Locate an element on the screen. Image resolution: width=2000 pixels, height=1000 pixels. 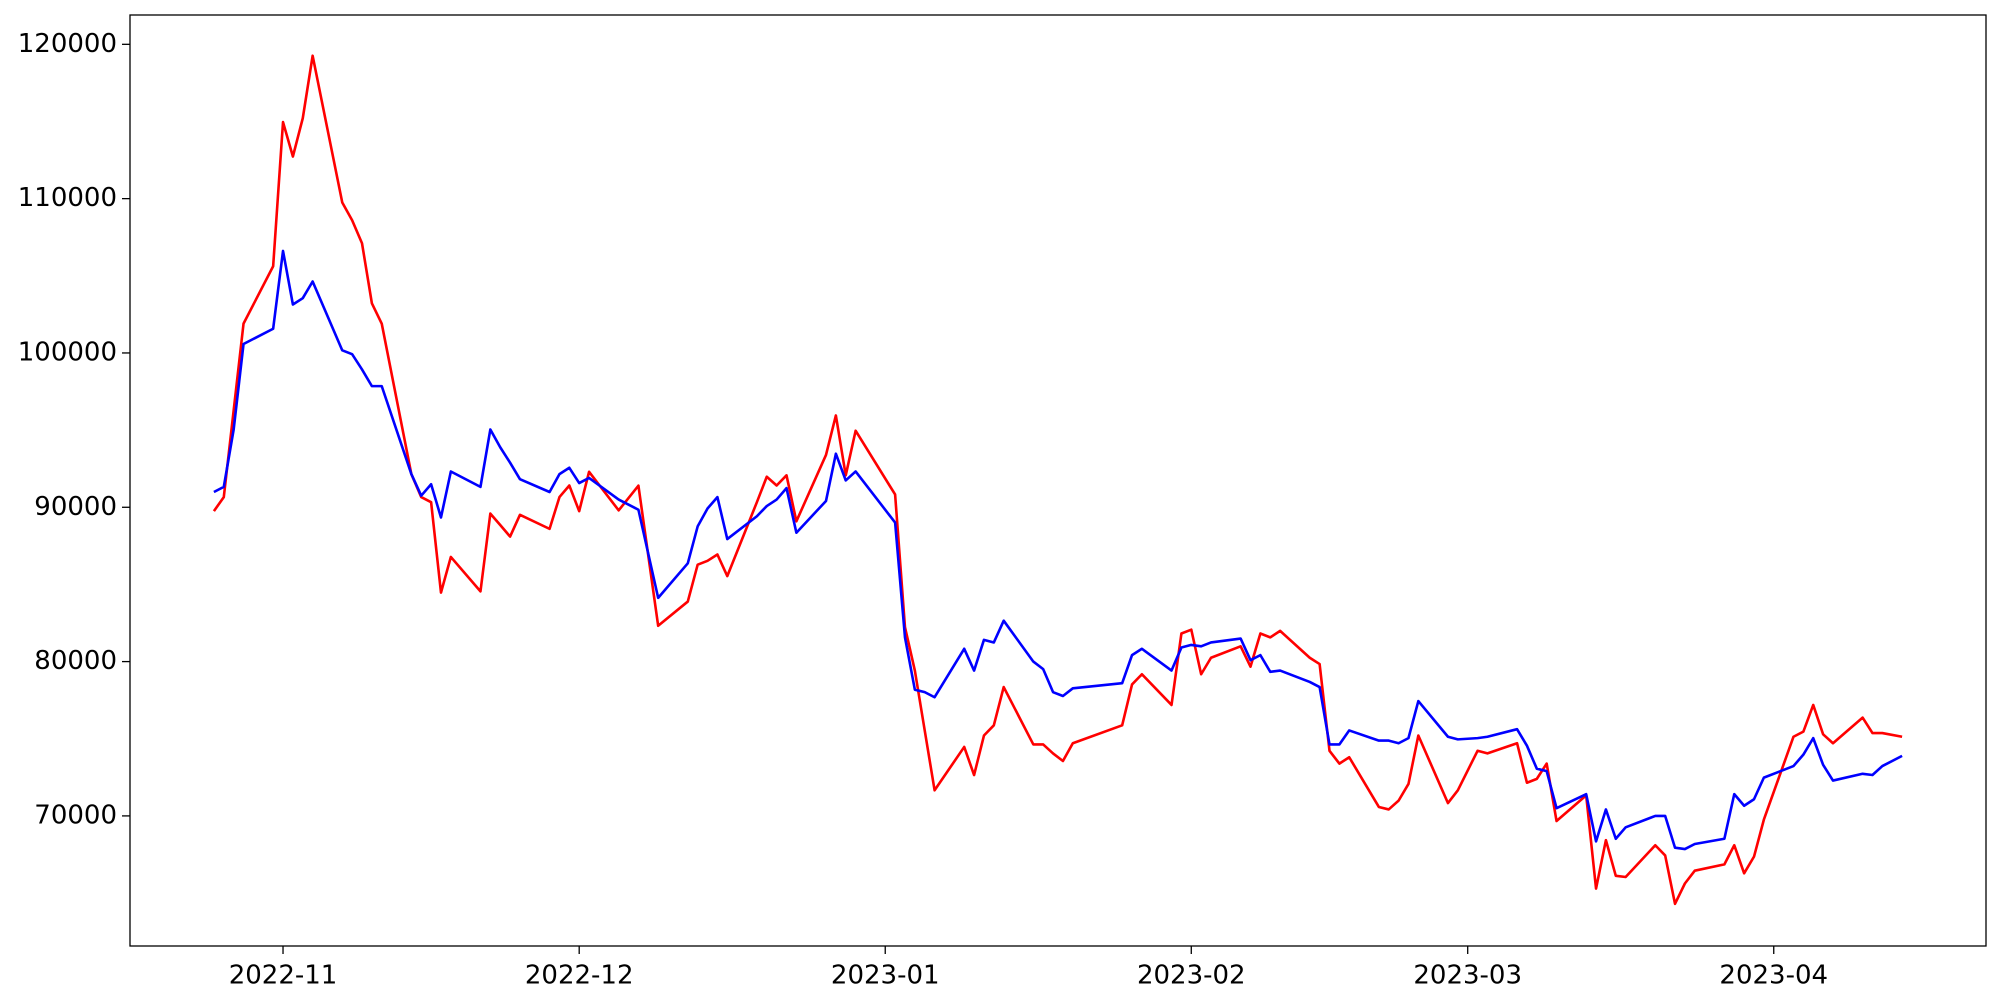
y-tick-label: 90000 is located at coordinates (75, 507).